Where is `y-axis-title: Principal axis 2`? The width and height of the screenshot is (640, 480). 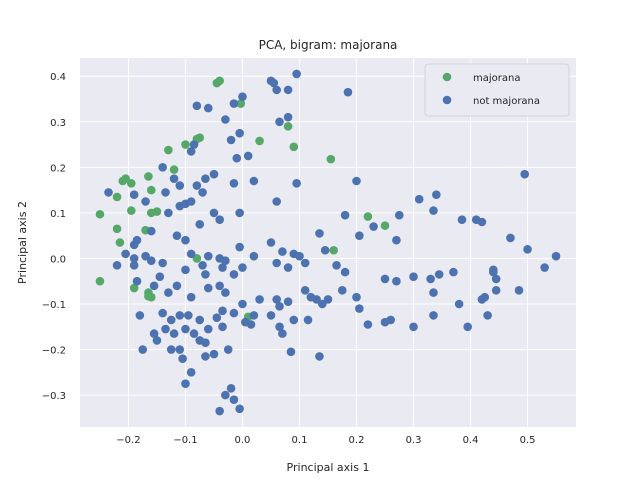 y-axis-title: Principal axis 2 is located at coordinates (22, 242).